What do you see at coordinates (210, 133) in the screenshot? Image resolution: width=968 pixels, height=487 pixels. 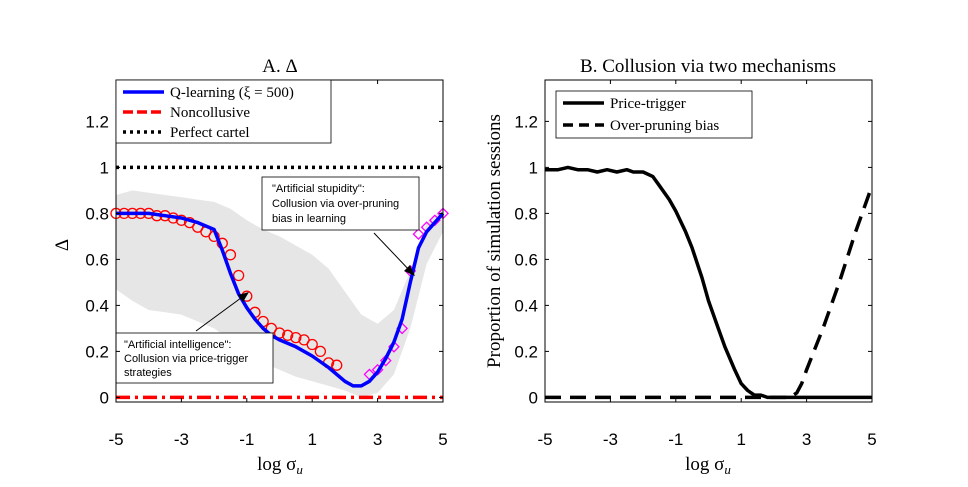 I see `legend-label-perfect-cartel: Perfect cartel` at bounding box center [210, 133].